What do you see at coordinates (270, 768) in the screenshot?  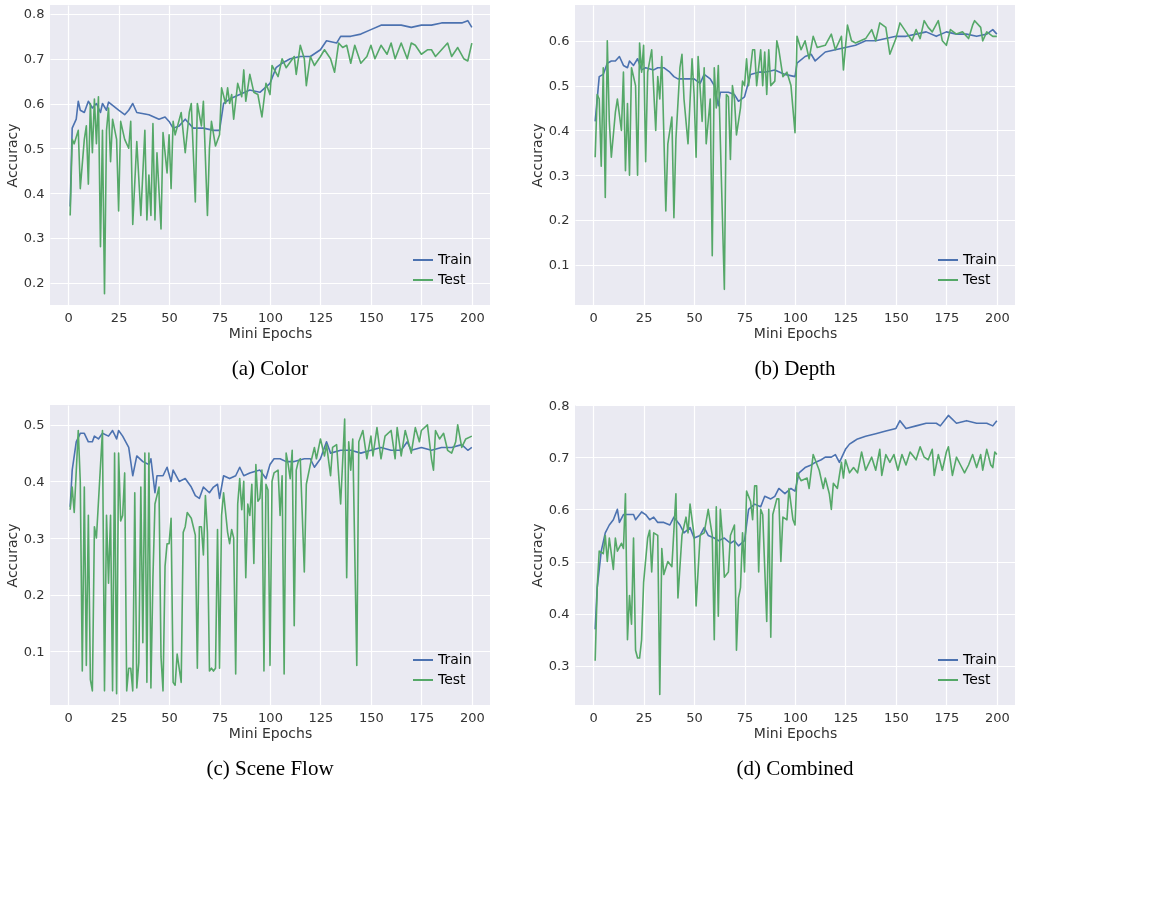 I see `text: (c) Scene Flow` at bounding box center [270, 768].